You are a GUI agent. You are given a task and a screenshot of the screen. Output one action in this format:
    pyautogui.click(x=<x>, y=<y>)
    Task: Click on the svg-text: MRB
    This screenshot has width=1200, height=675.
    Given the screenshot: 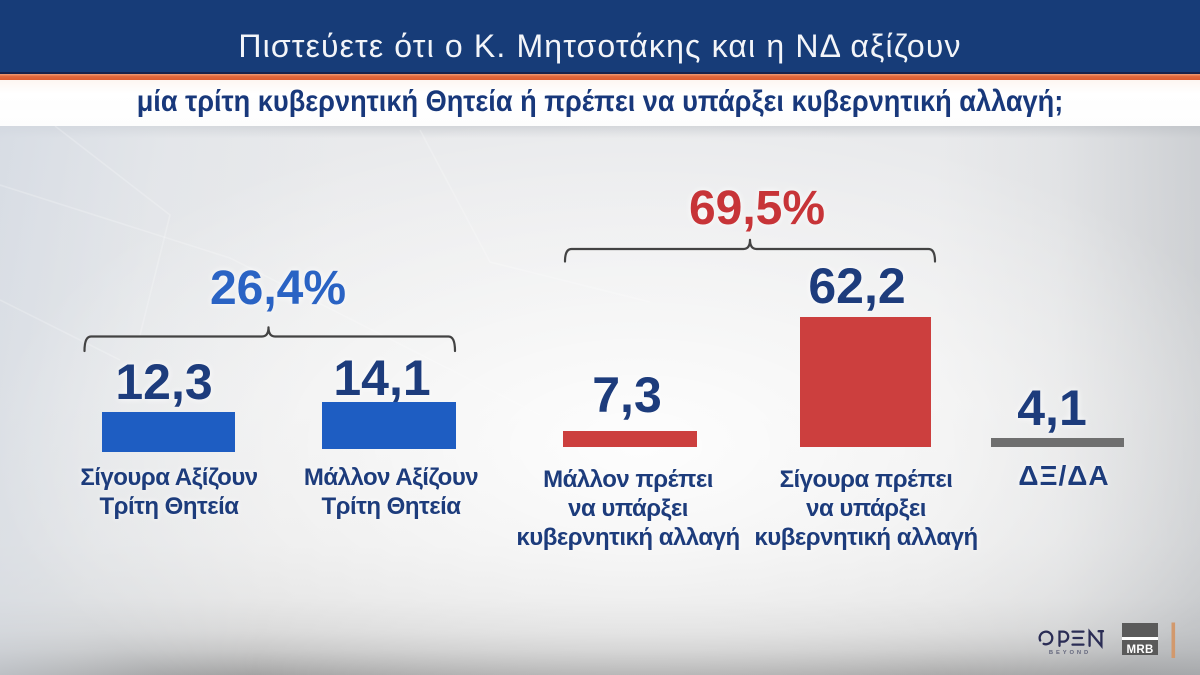 What is the action you would take?
    pyautogui.click(x=1139, y=650)
    